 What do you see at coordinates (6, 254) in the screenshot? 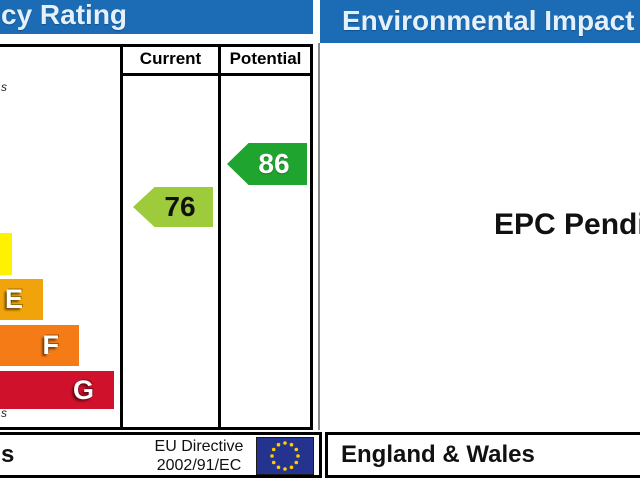
I see `band-d: D` at bounding box center [6, 254].